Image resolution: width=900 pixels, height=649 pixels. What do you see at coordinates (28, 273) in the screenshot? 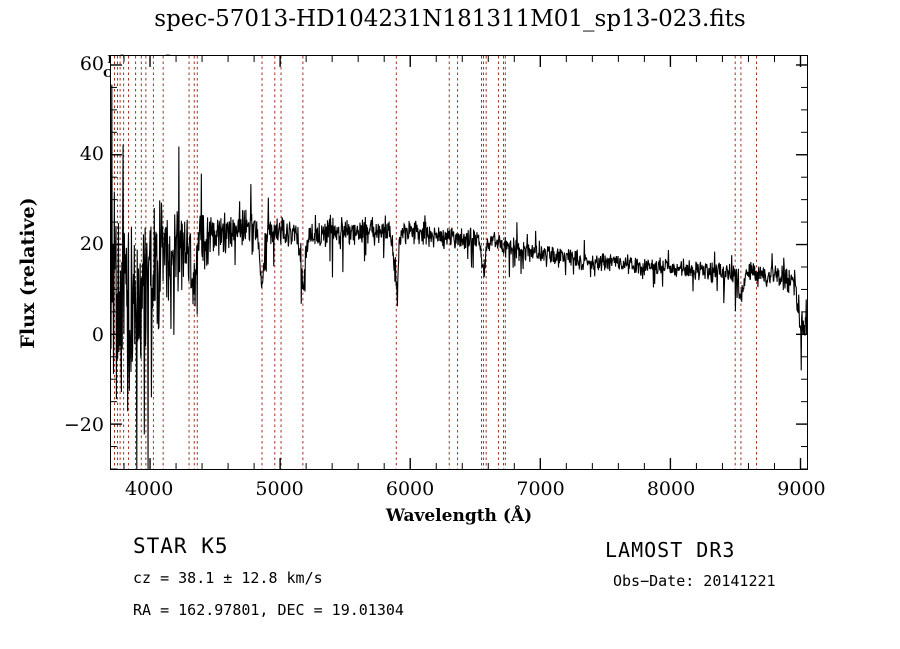
I see `y-axis-title: Flux (relative)` at bounding box center [28, 273].